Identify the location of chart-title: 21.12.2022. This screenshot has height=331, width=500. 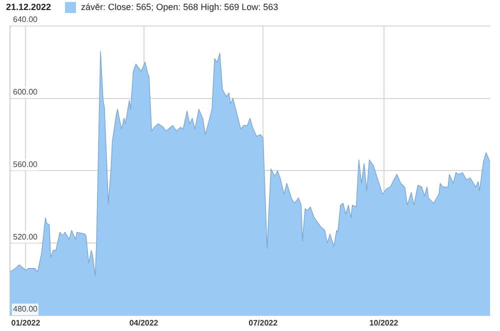
(29, 7).